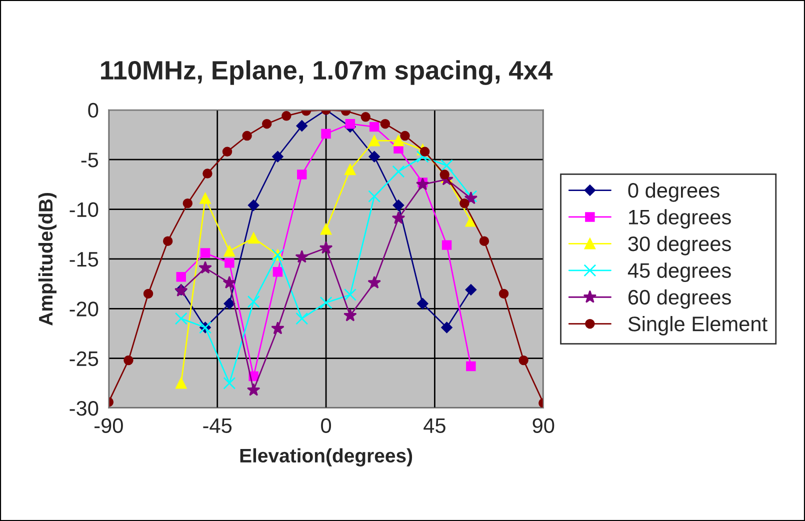 The height and width of the screenshot is (521, 805). Describe the element at coordinates (47, 259) in the screenshot. I see `y-axis-title: Amplitude(dB)` at that location.